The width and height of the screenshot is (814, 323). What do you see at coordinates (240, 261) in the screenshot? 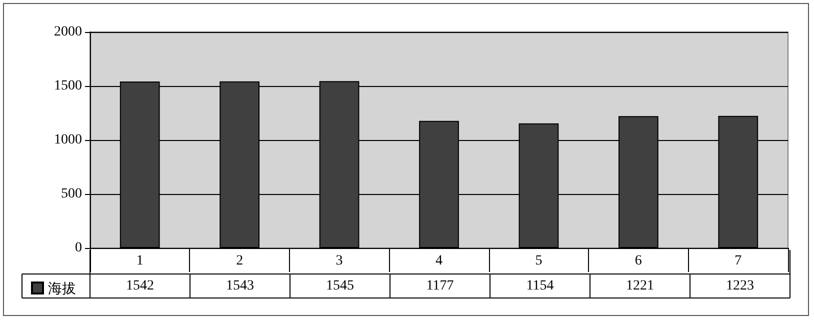
I see `x-tick-label: 2` at bounding box center [240, 261].